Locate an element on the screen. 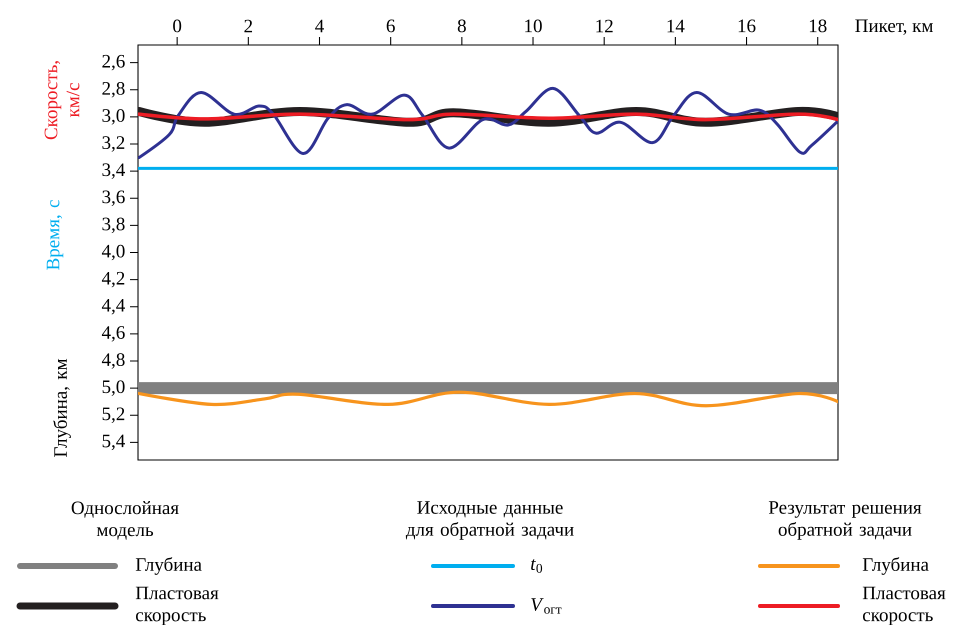 Image resolution: width=968 pixels, height=625 pixels. y-tick-label: 5,4 is located at coordinates (113, 442).